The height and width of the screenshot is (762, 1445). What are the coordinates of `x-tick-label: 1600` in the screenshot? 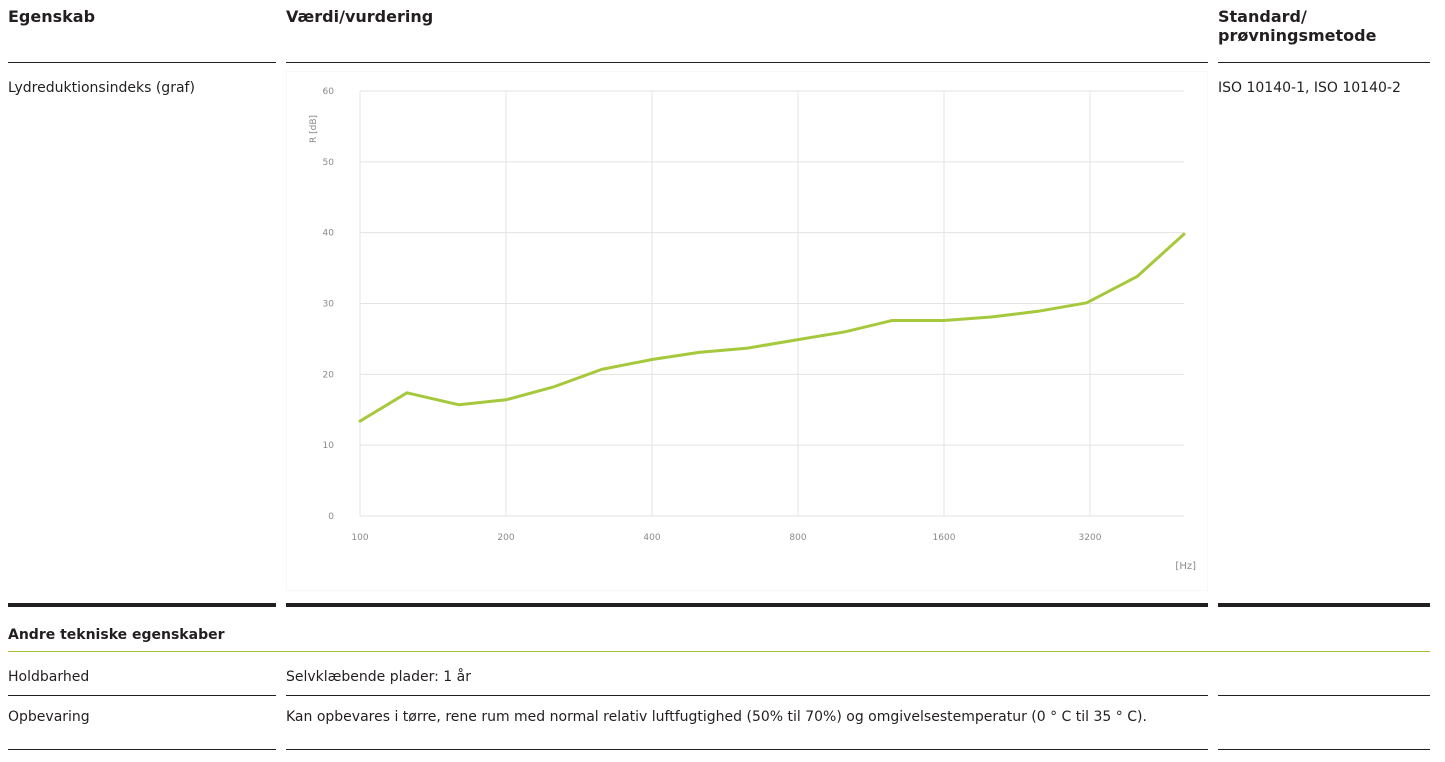 It's located at (944, 538).